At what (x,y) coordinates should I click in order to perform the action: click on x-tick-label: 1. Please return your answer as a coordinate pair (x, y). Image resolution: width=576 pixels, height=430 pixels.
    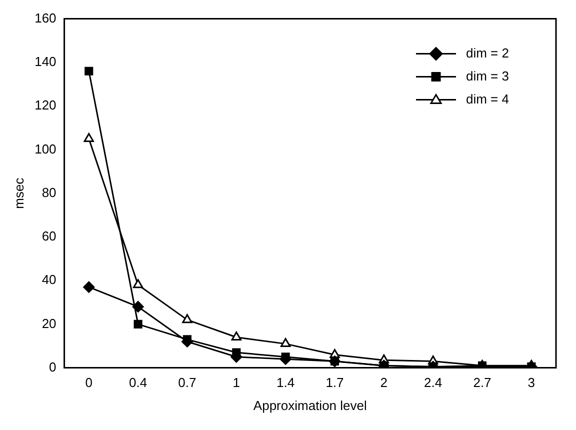
    Looking at the image, I should click on (236, 382).